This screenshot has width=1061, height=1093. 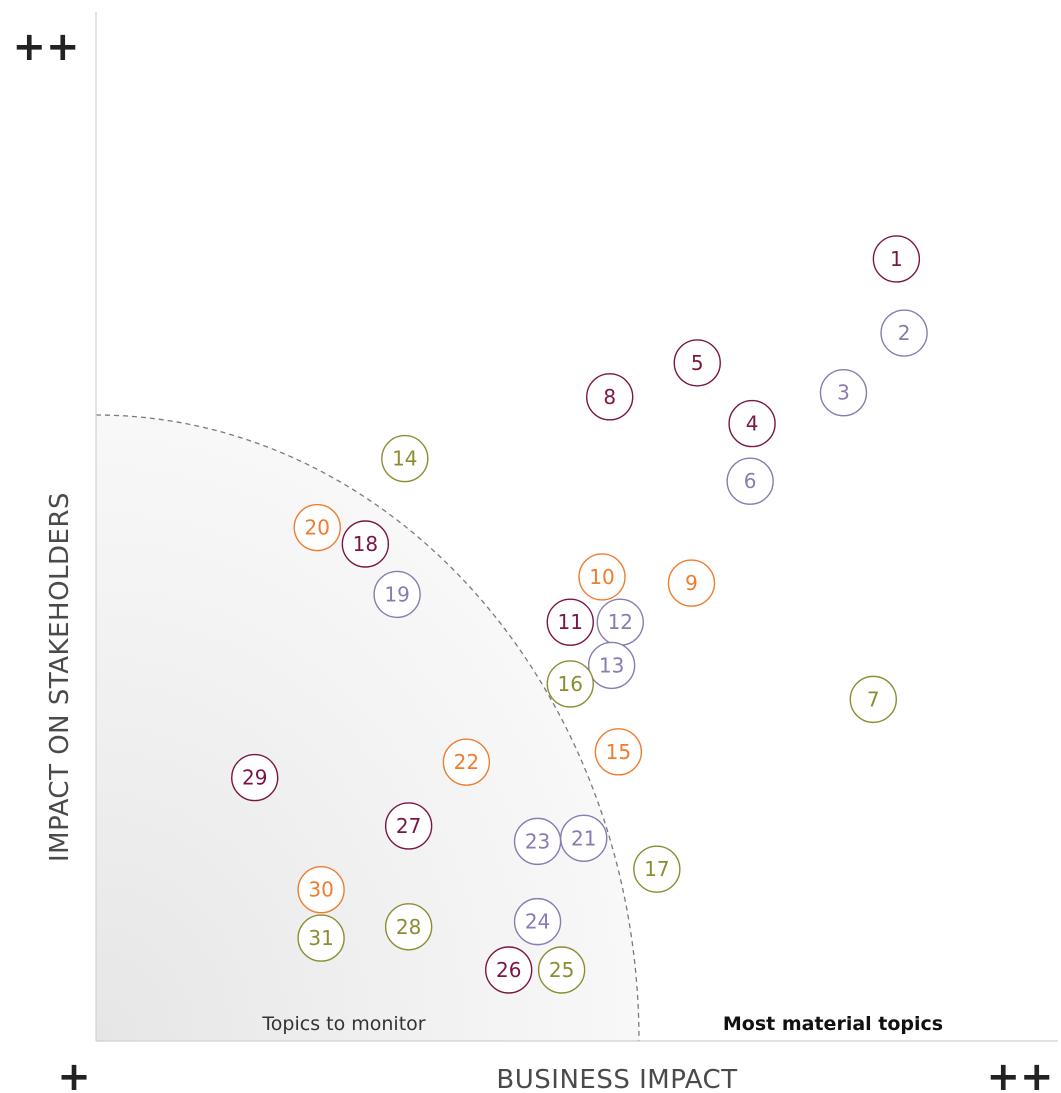 I want to click on topic-label: 18, so click(x=365, y=544).